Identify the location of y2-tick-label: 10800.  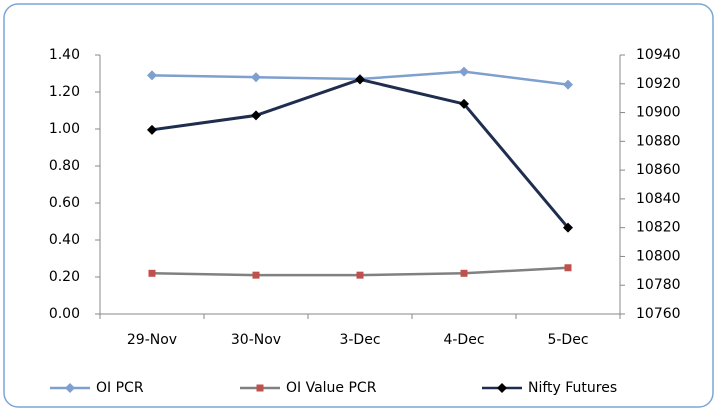
(658, 256).